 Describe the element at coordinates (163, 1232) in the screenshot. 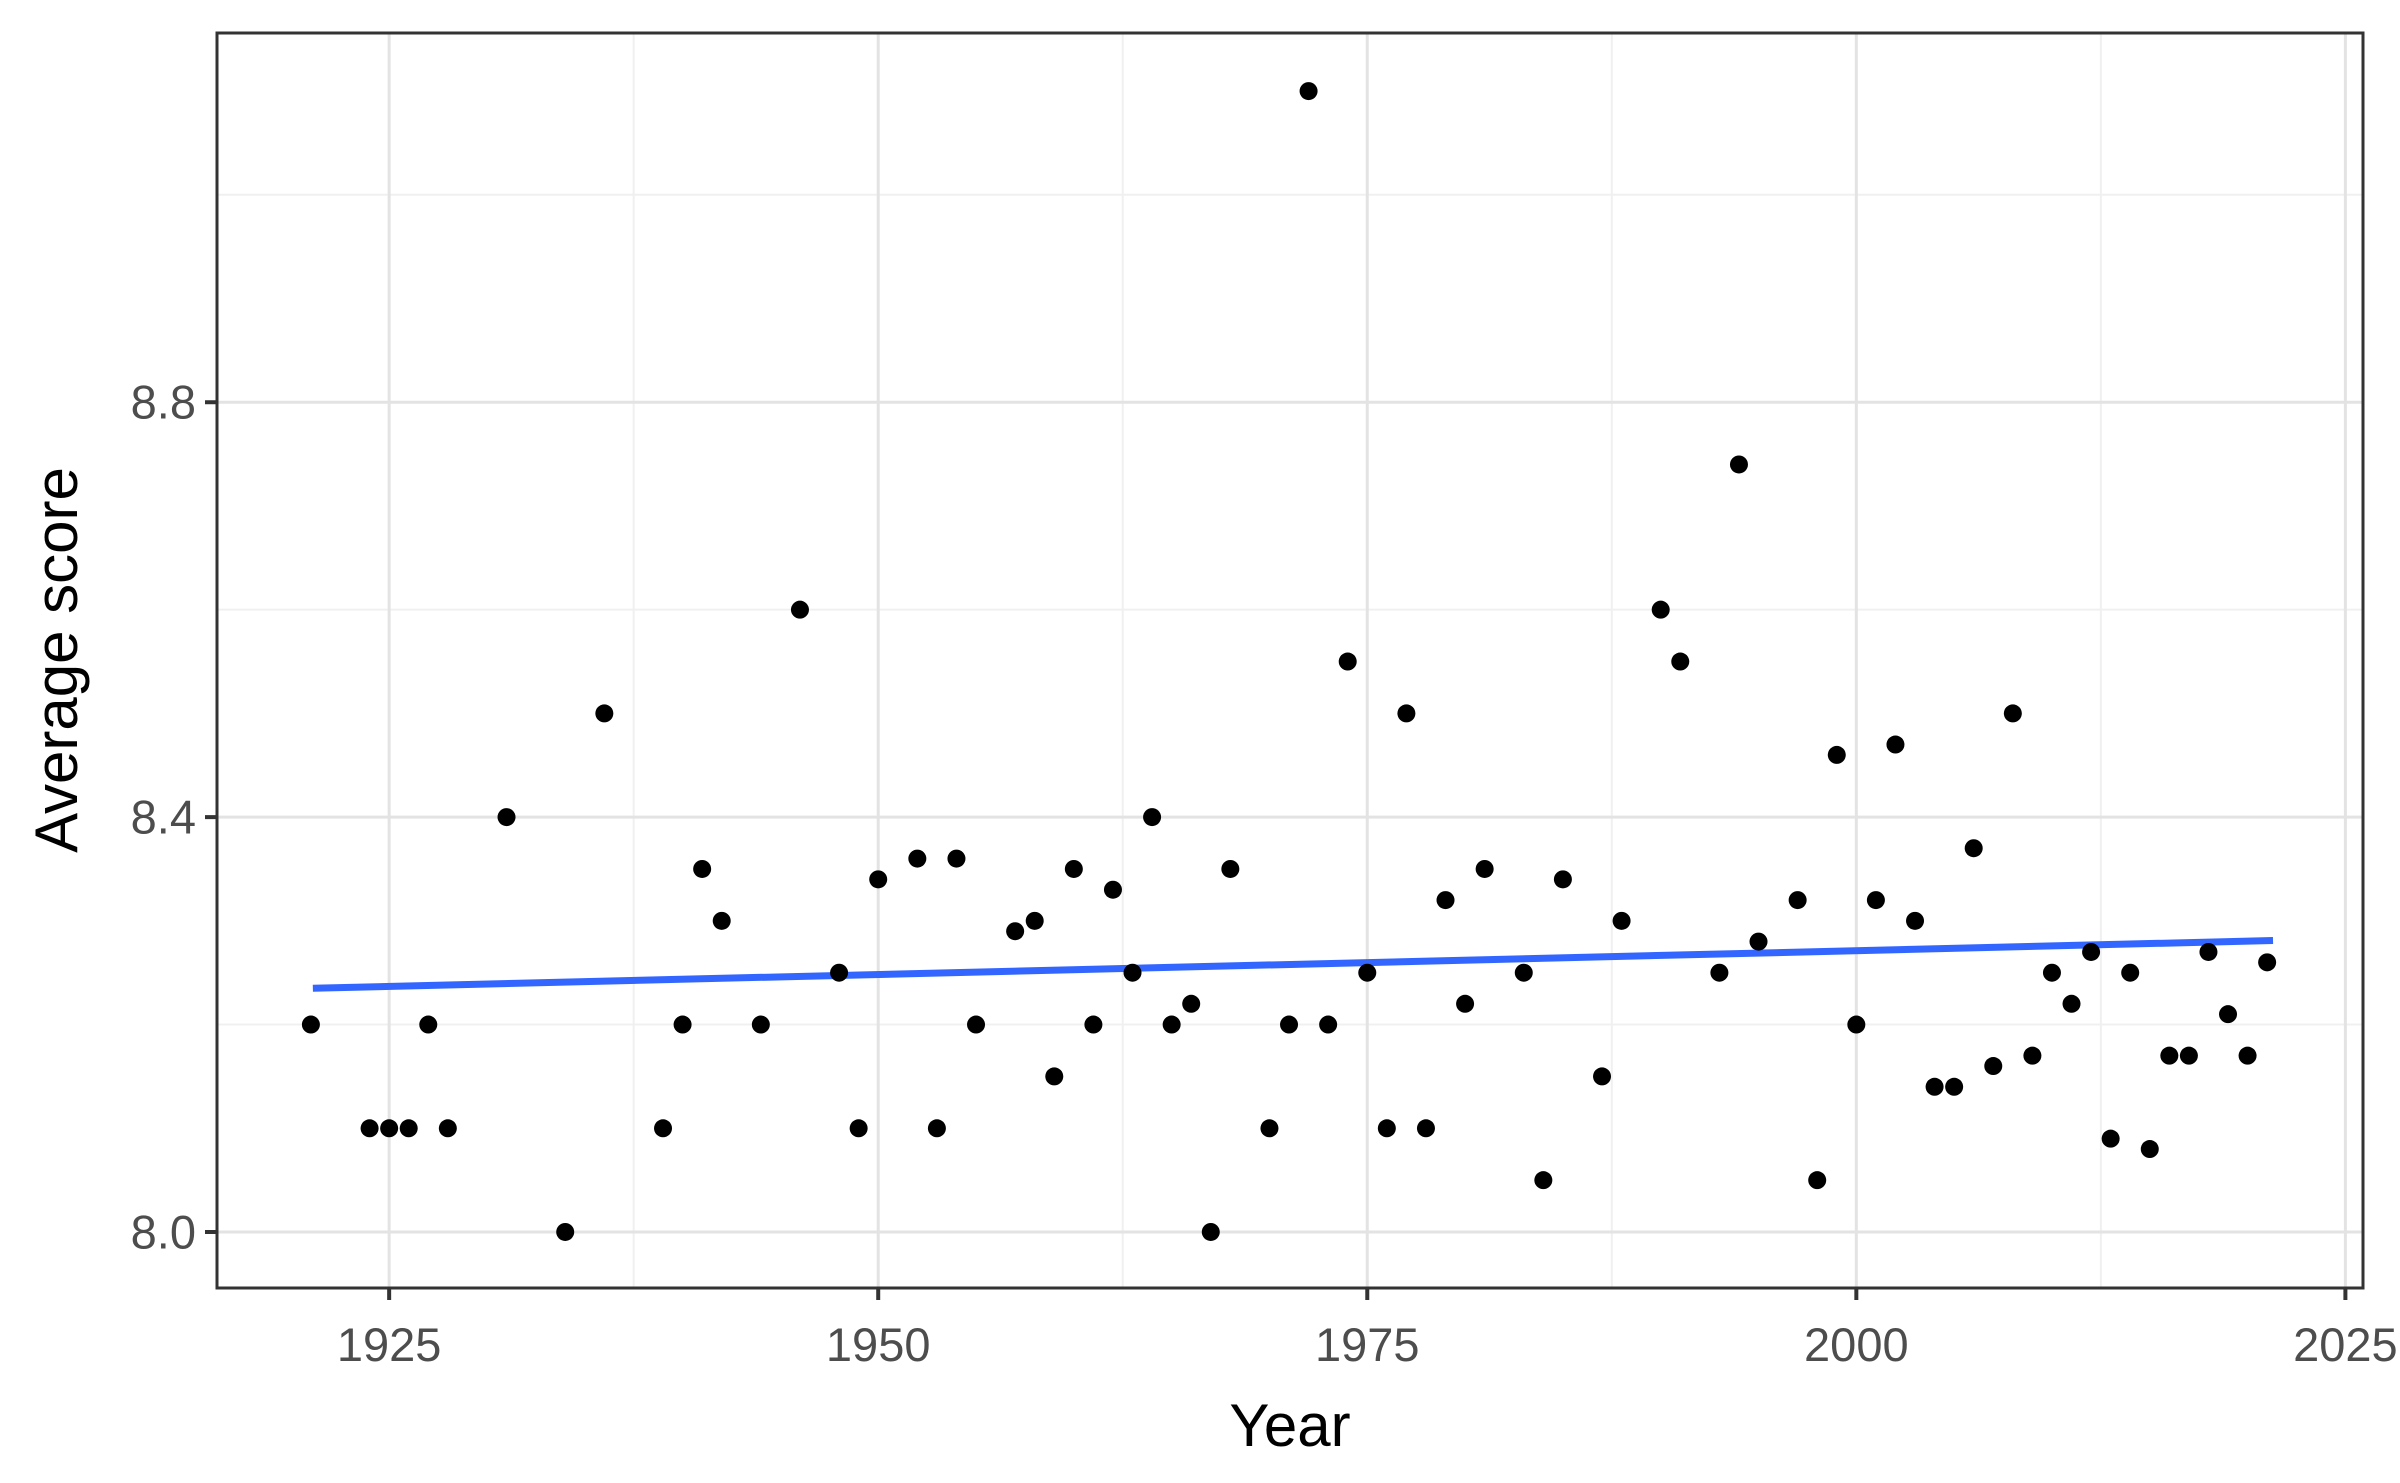

I see `y-tick-label: 8.0` at that location.